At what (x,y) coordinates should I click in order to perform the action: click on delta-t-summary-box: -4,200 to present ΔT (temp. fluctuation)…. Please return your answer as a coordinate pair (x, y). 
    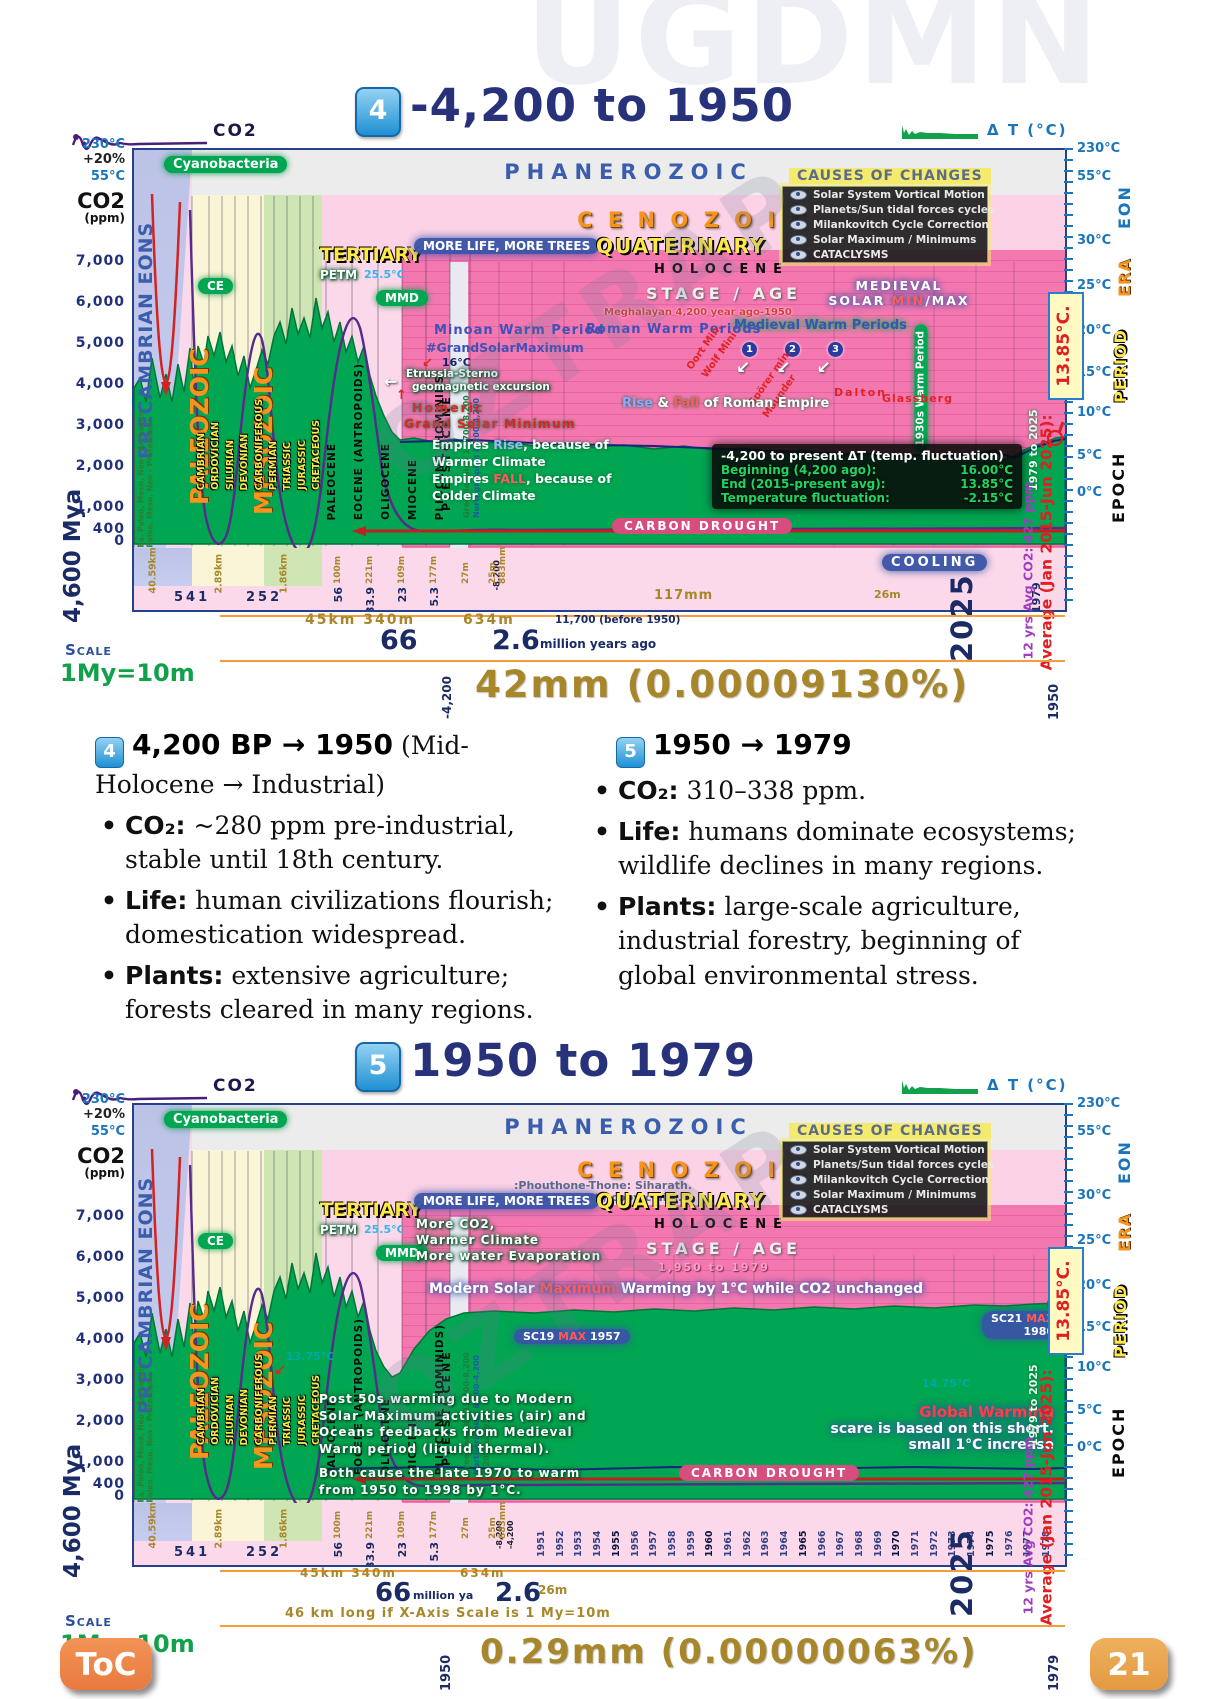
    Looking at the image, I should click on (867, 476).